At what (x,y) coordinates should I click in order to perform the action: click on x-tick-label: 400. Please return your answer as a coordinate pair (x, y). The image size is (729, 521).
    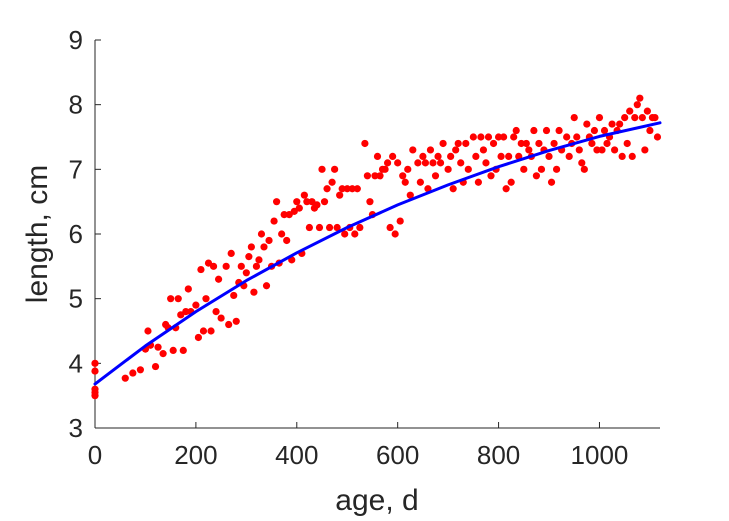
    Looking at the image, I should click on (296, 455).